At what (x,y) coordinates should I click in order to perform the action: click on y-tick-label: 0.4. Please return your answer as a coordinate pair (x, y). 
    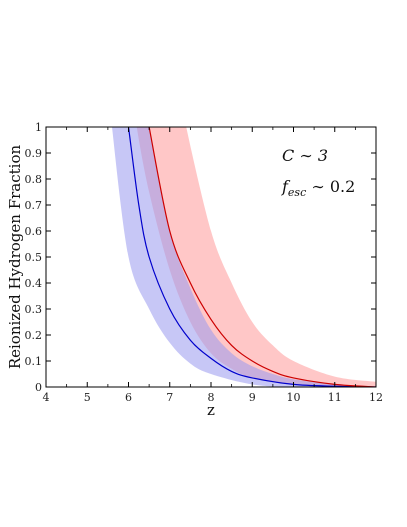
    Looking at the image, I should click on (34, 283).